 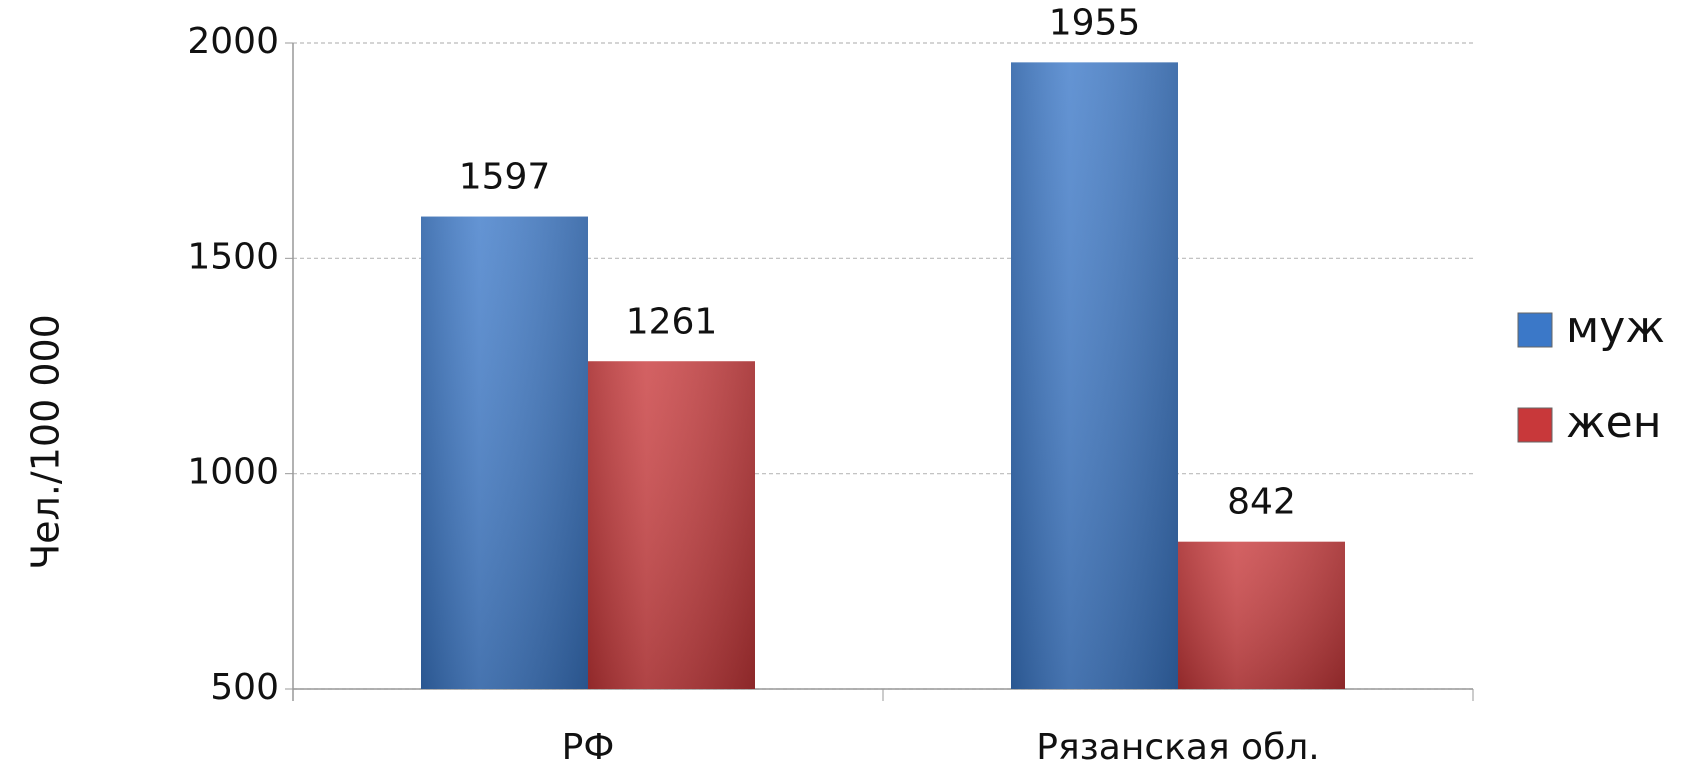 What do you see at coordinates (1613, 422) in the screenshot?
I see `legend-label: жен` at bounding box center [1613, 422].